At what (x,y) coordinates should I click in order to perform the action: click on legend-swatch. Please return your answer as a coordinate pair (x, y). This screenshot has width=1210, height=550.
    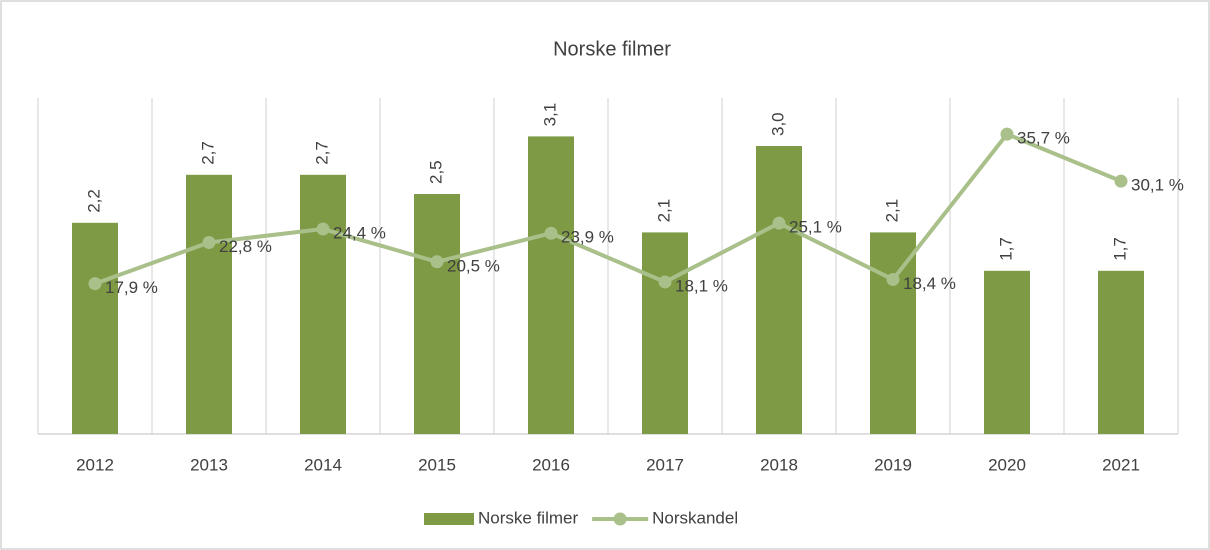
    Looking at the image, I should click on (449, 519).